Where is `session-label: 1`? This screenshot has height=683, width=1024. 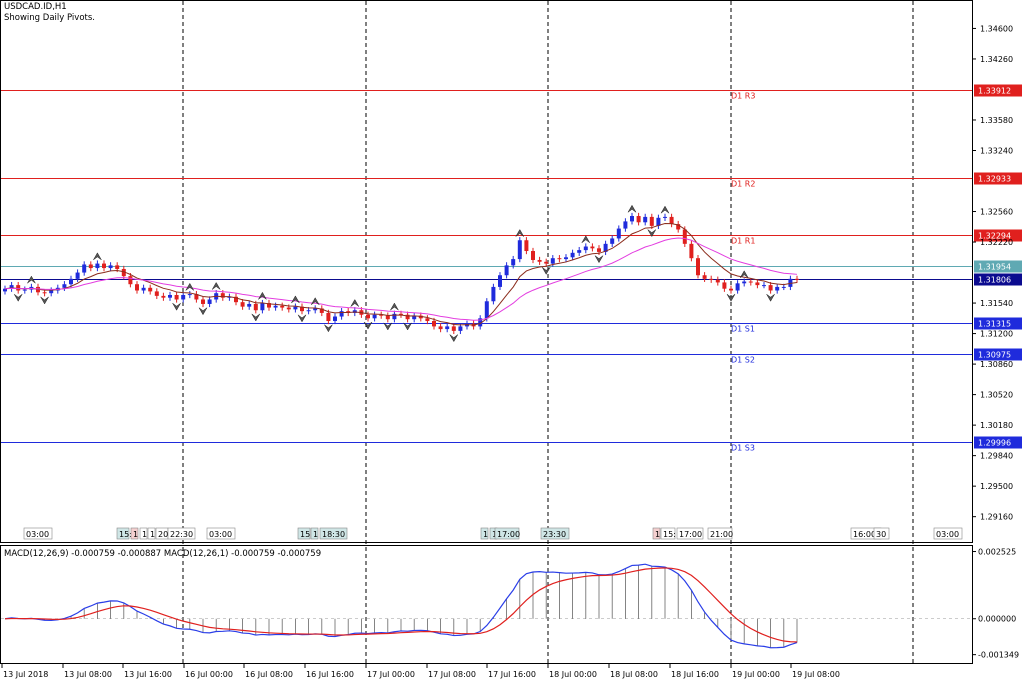 session-label: 1 is located at coordinates (494, 534).